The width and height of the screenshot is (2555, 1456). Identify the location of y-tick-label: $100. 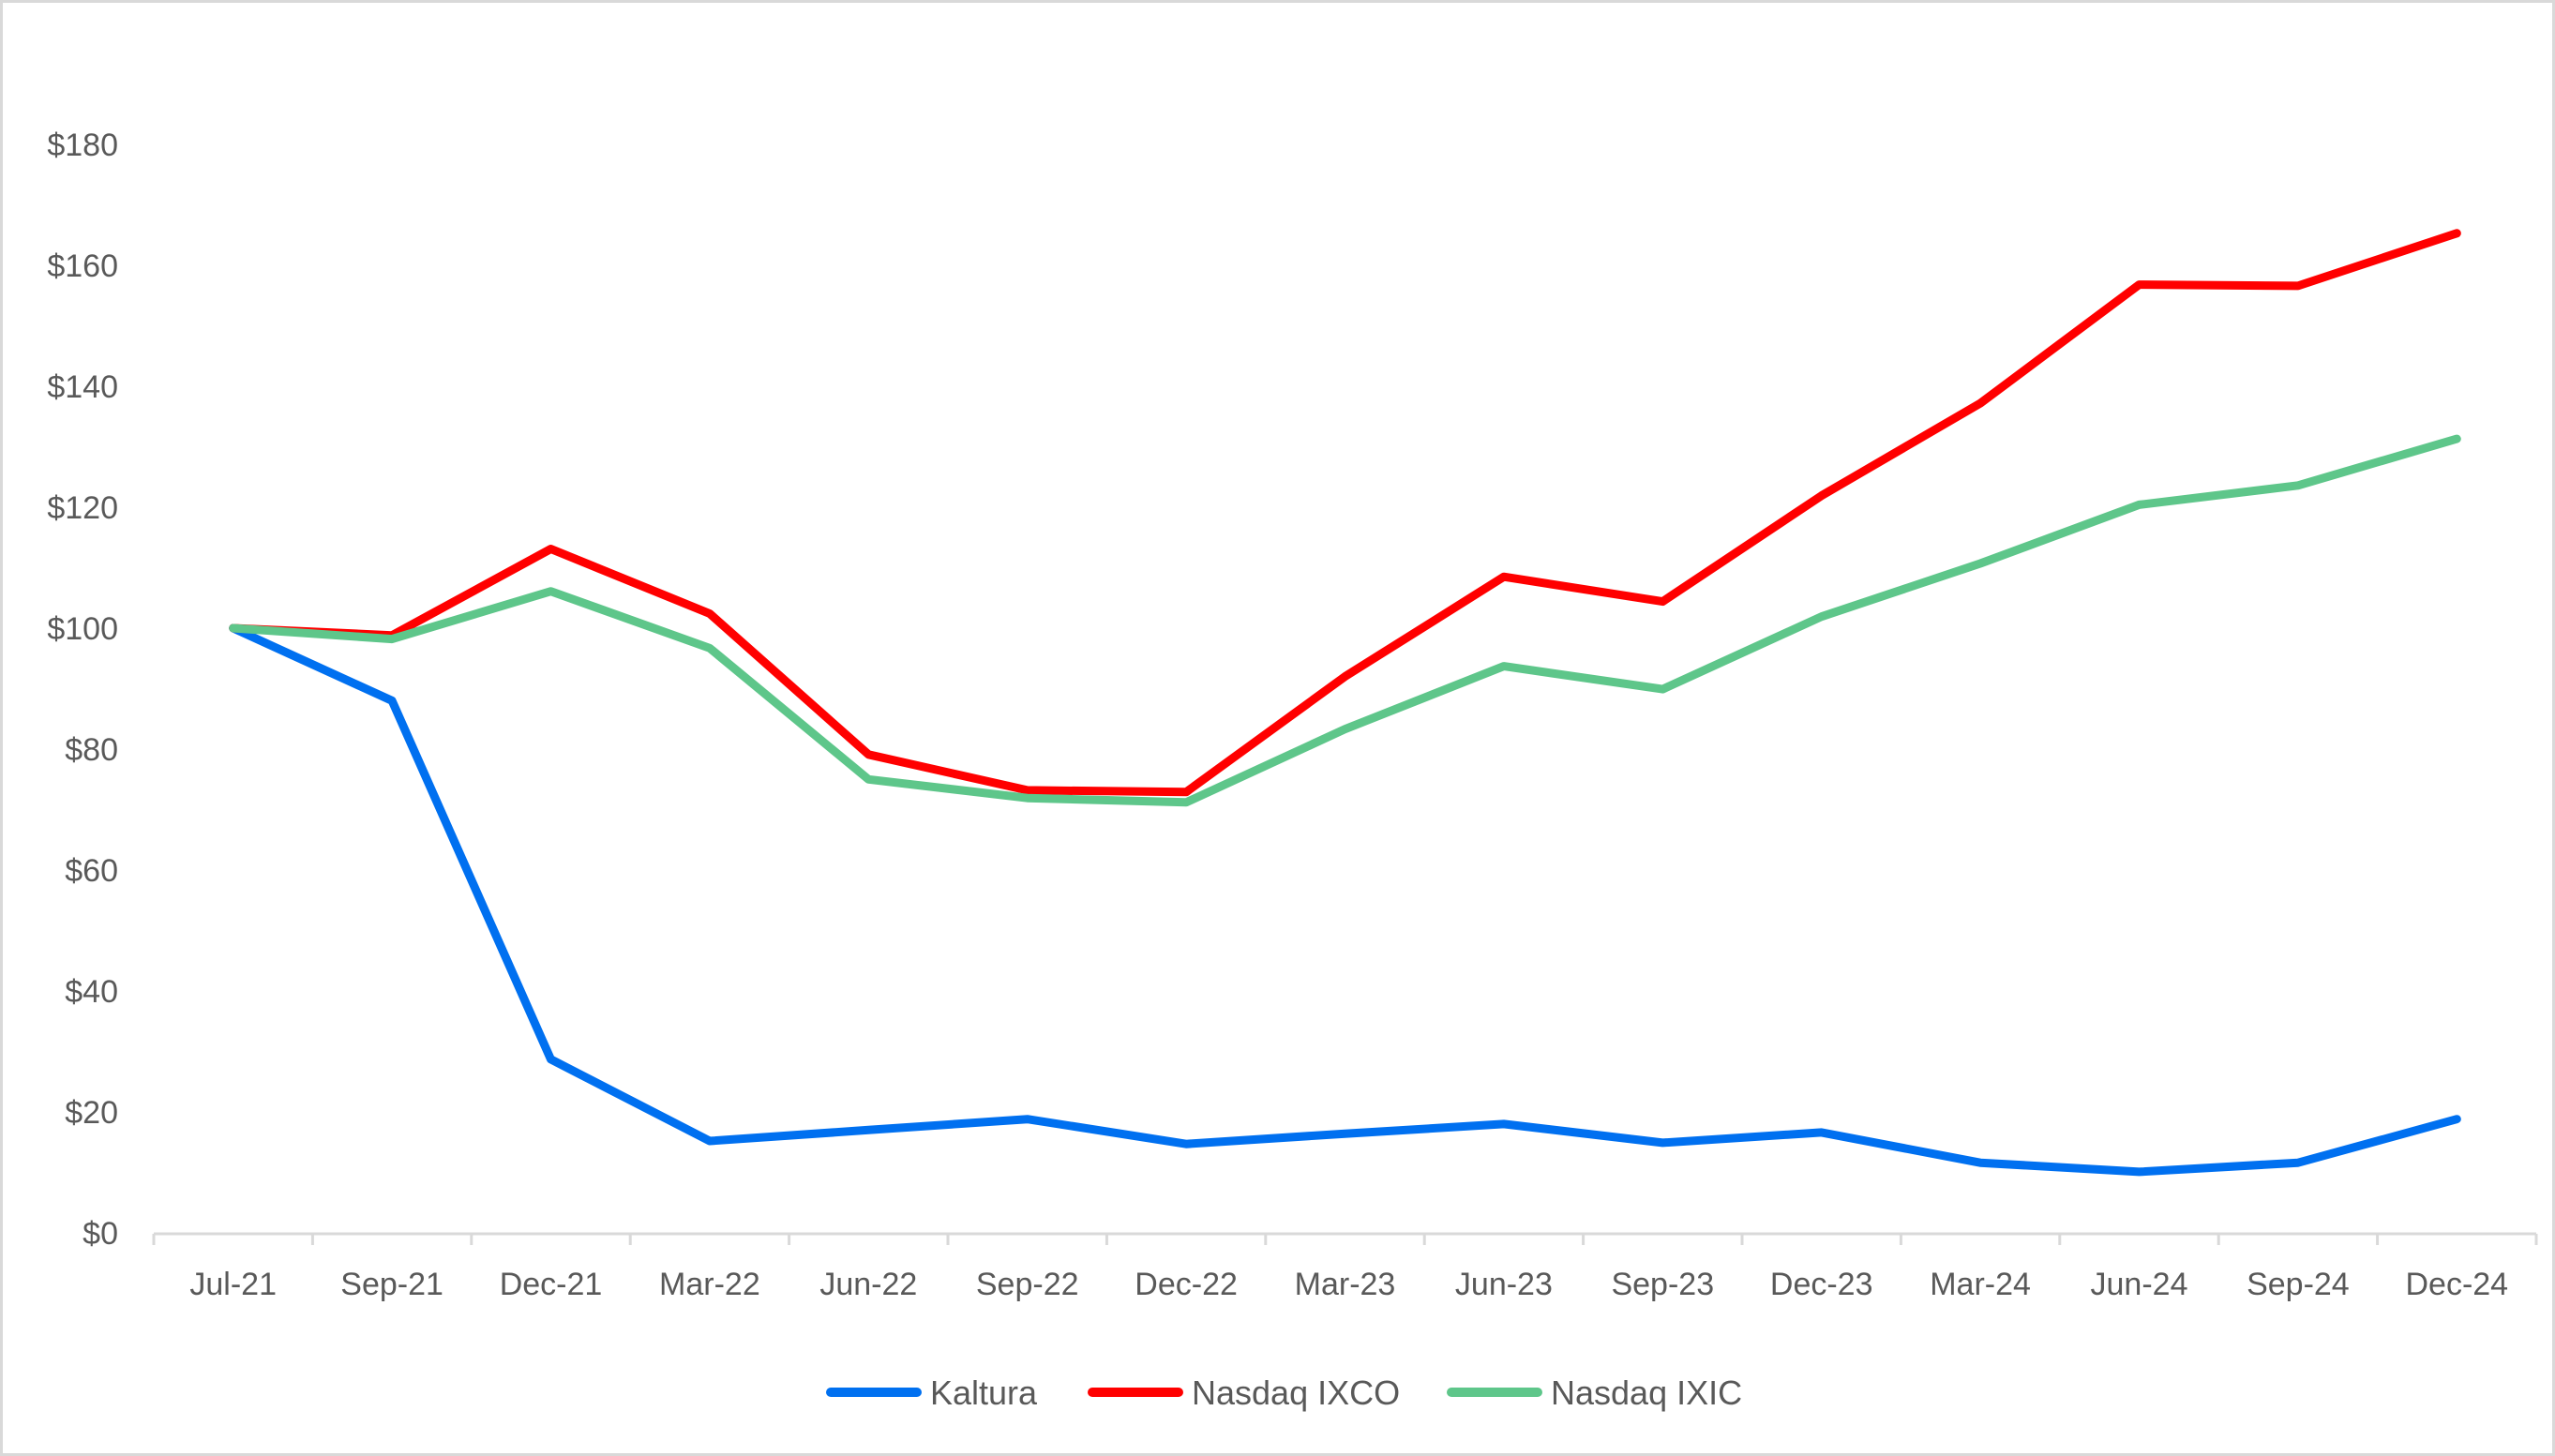
(83, 629).